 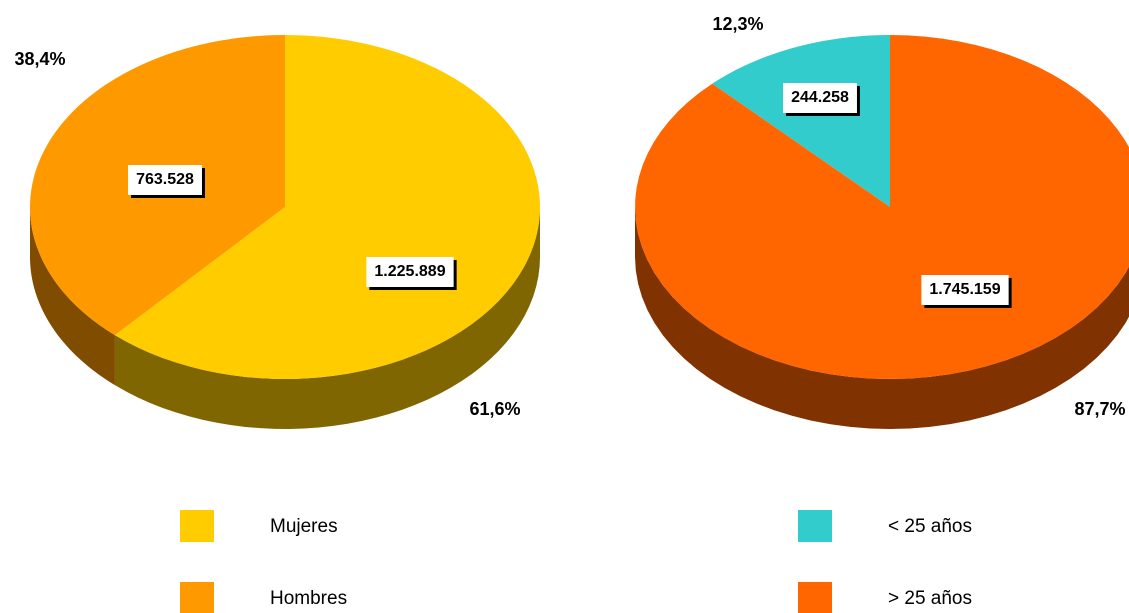 What do you see at coordinates (39, 59) in the screenshot?
I see `percent-label: 38,4%` at bounding box center [39, 59].